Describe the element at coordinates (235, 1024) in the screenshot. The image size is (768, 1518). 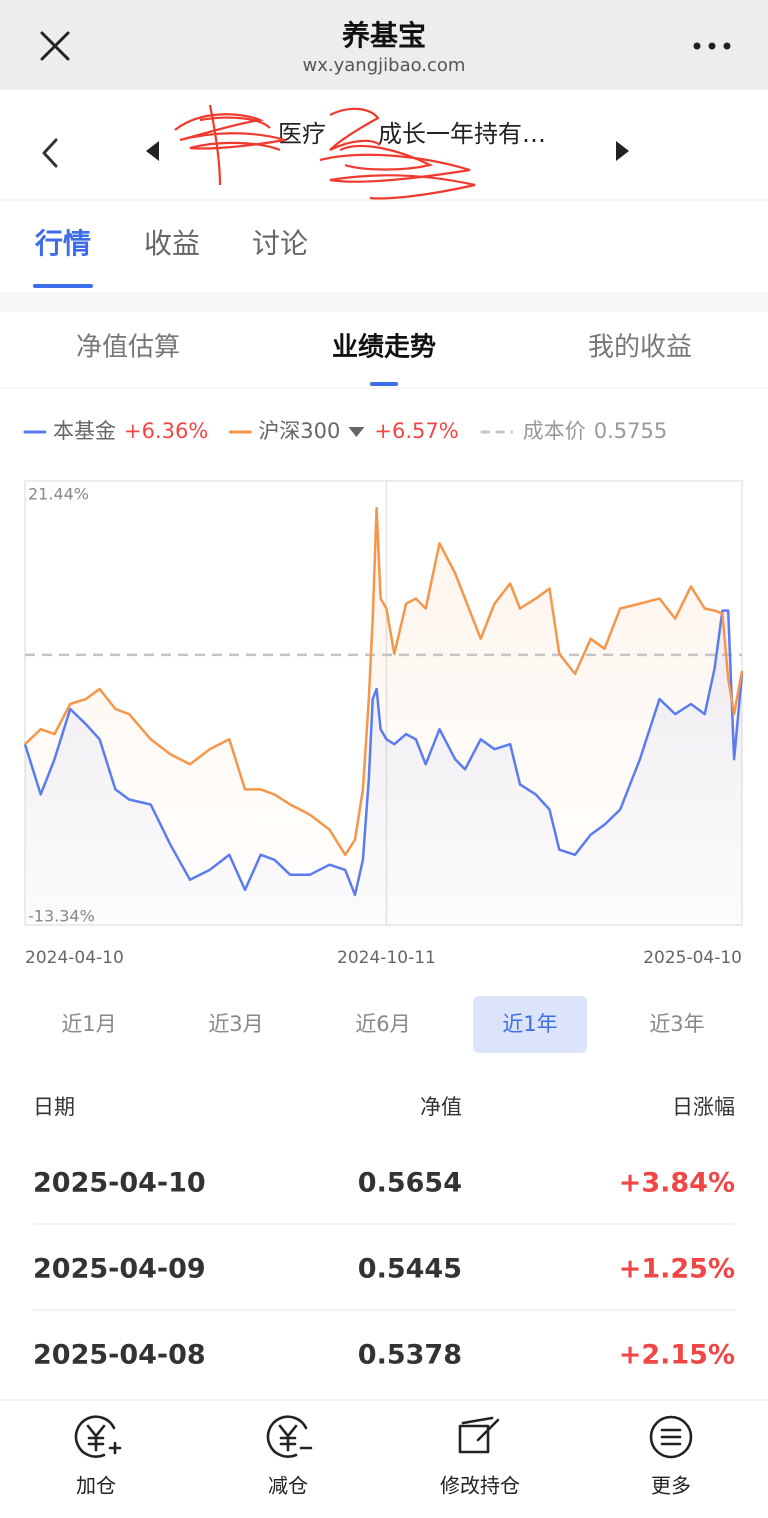
I see `range-button: 近3月` at that location.